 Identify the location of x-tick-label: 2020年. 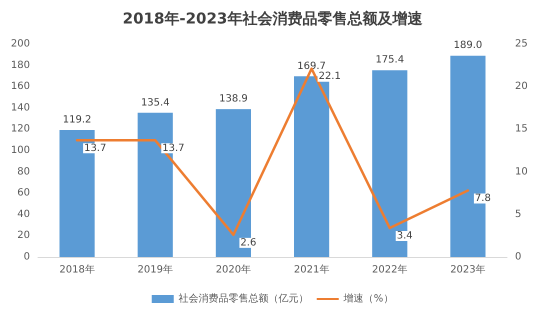
(234, 270).